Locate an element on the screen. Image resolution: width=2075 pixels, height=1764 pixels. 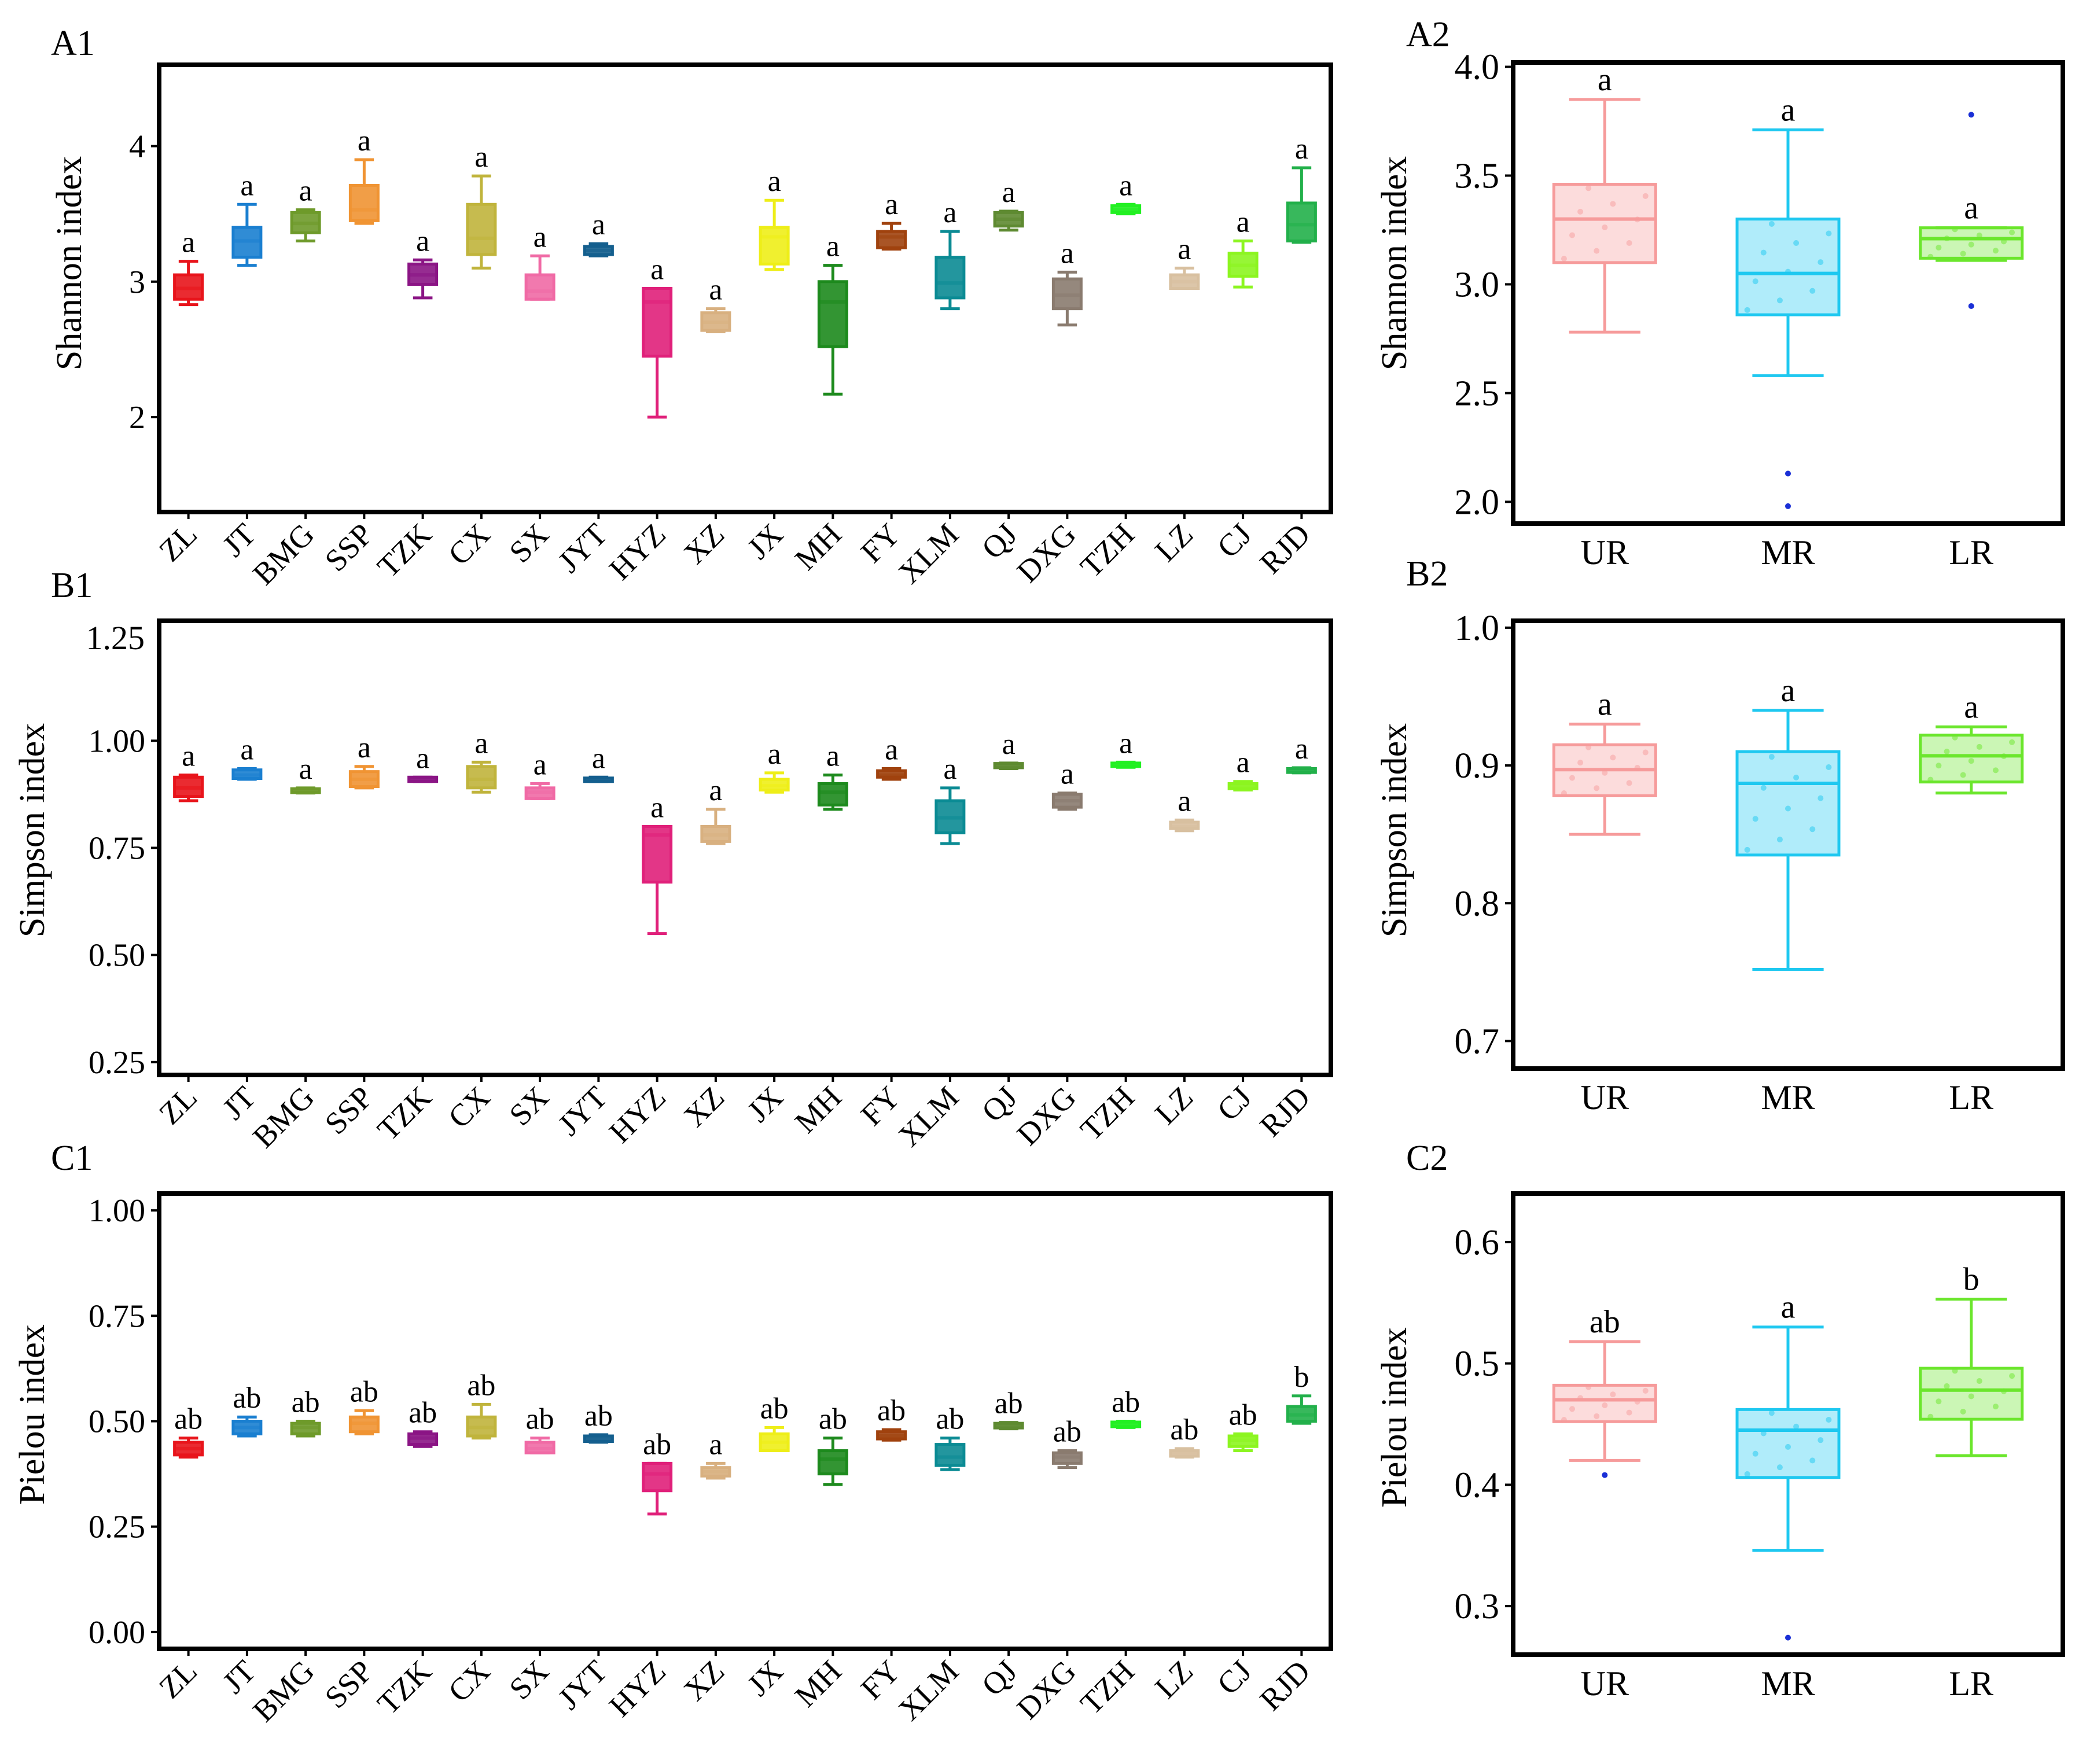
box-rjd: b is located at coordinates (1302, 1393).